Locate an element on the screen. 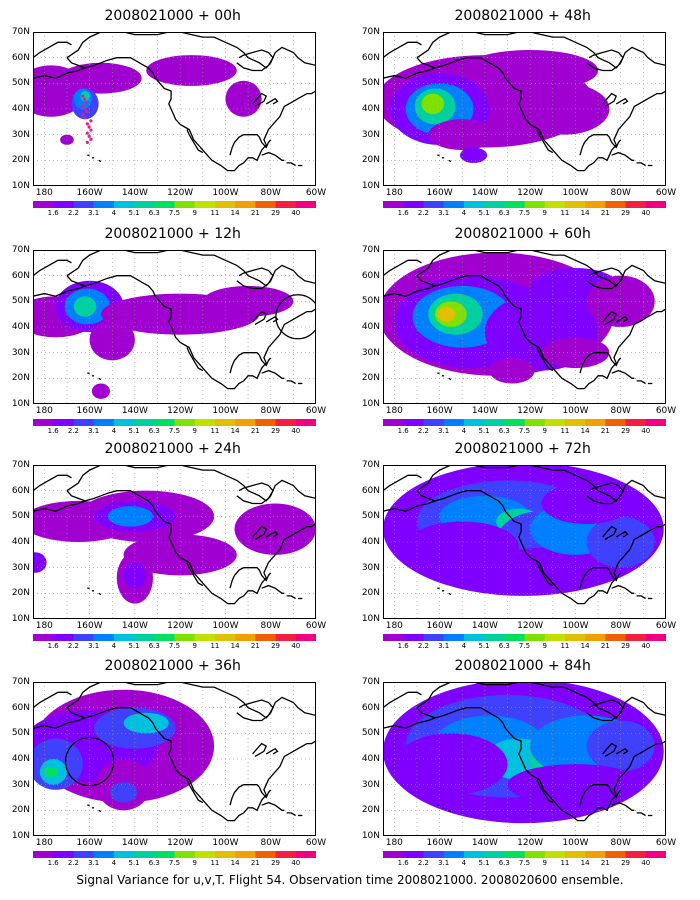 This screenshot has width=700, height=900. x-tick-label: 160W is located at coordinates (439, 626).